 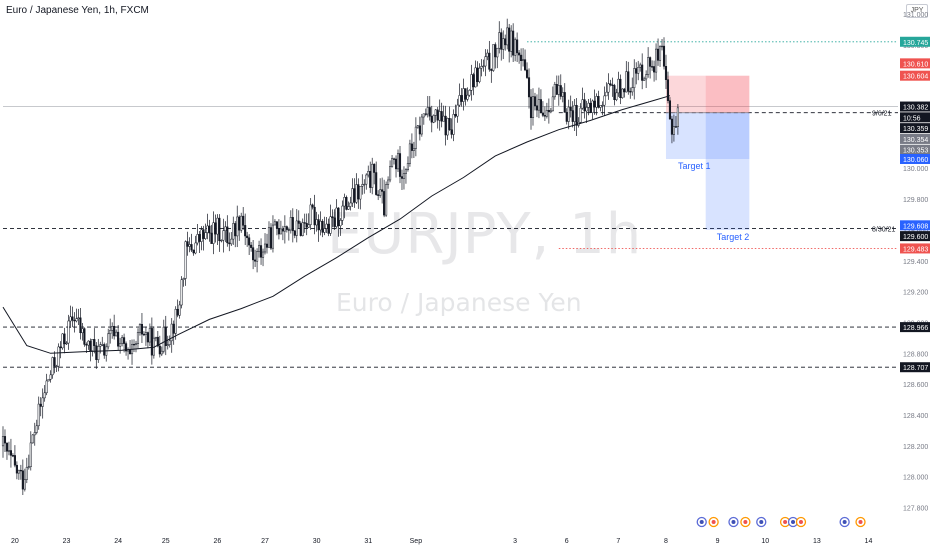 What do you see at coordinates (917, 11) in the screenshot?
I see `currency-button: JPY` at bounding box center [917, 11].